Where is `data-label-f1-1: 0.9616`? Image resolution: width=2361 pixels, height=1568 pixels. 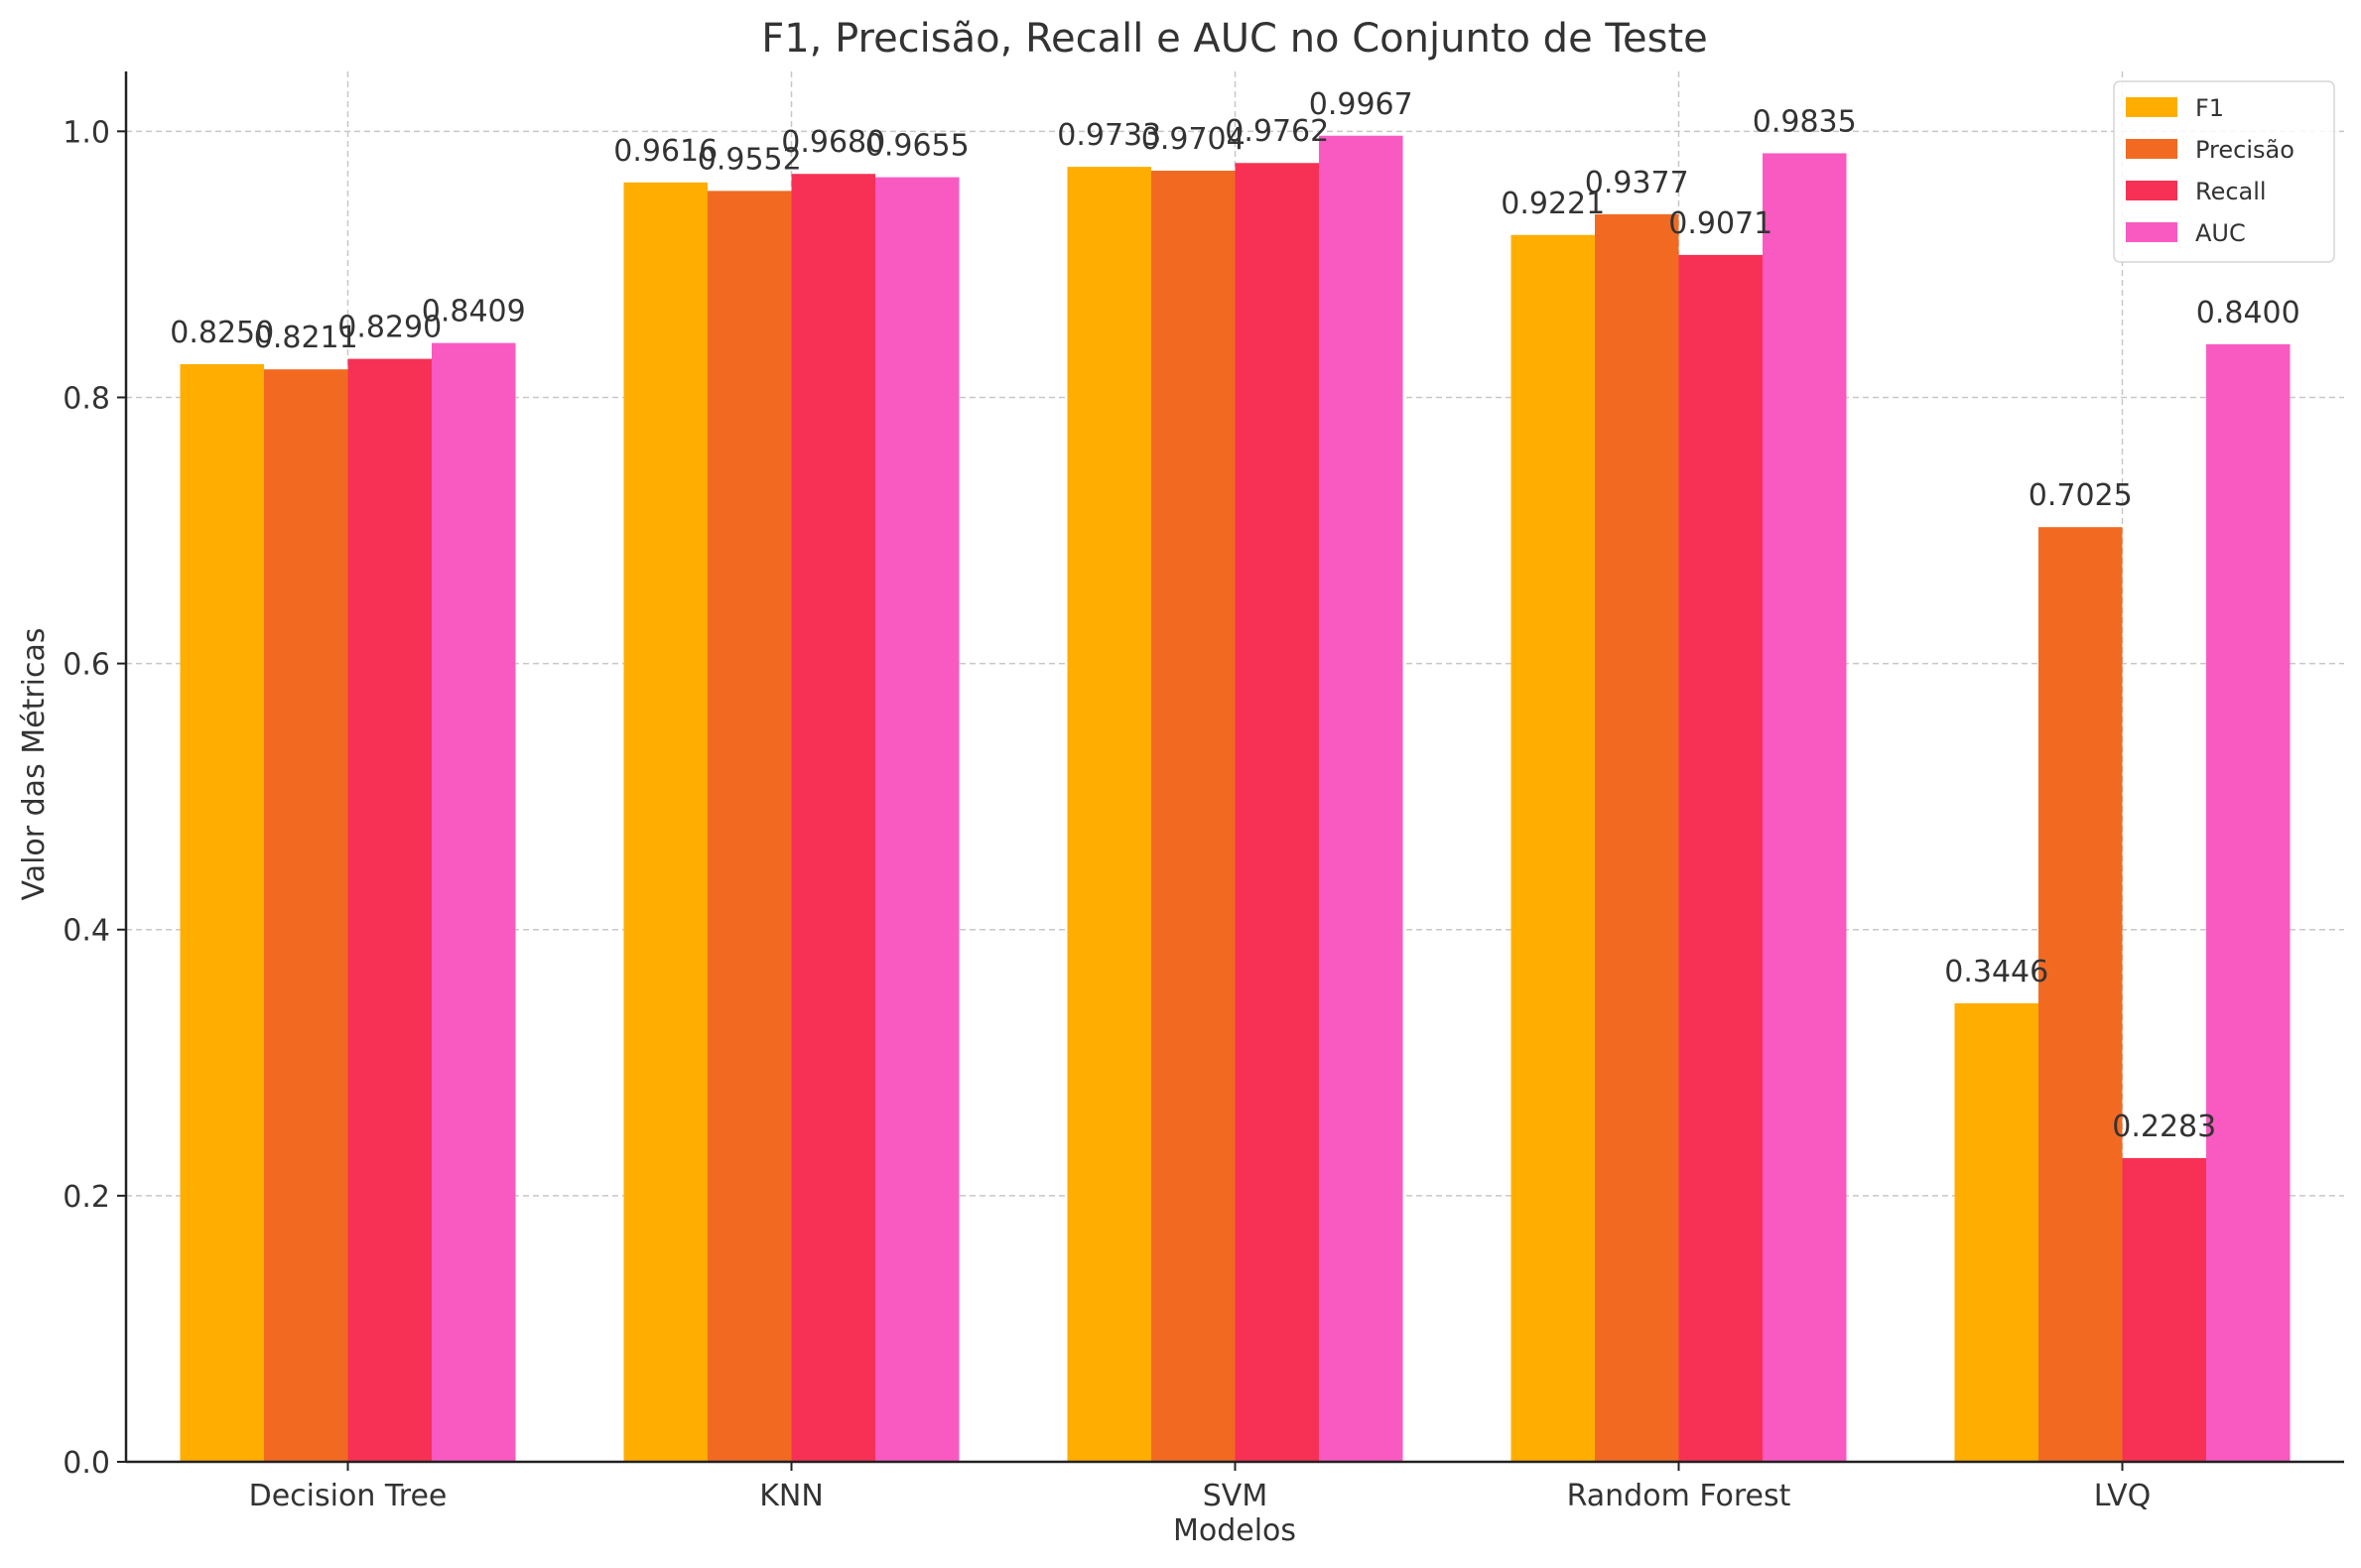 data-label-f1-1: 0.9616 is located at coordinates (665, 151).